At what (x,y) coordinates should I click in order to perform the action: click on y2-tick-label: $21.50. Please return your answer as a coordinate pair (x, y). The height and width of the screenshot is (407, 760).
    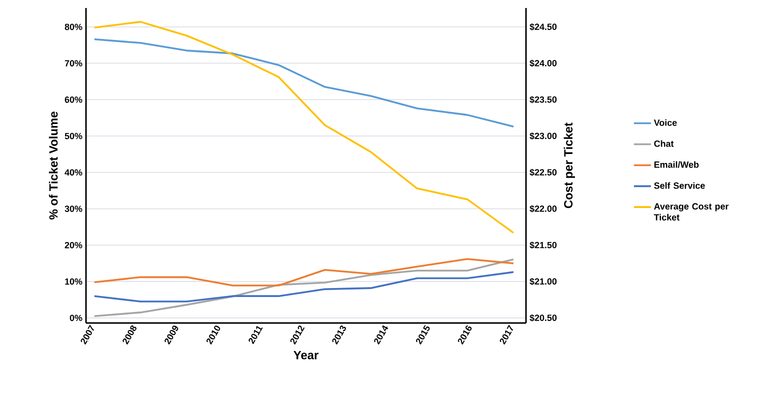
    Looking at the image, I should click on (543, 245).